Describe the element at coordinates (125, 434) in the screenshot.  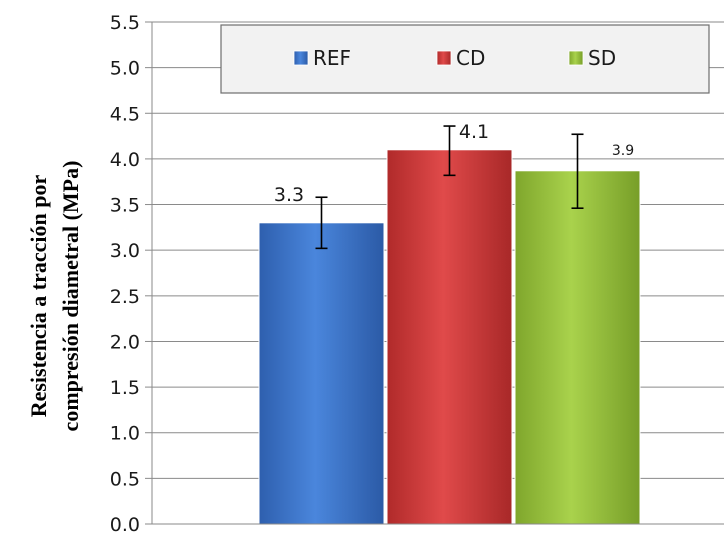
I see `y-tick-label: 1.0` at that location.